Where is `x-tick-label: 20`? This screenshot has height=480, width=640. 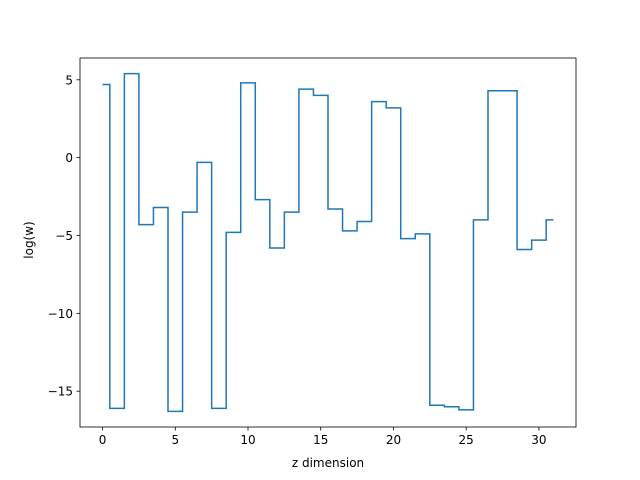 x-tick-label: 20 is located at coordinates (393, 440).